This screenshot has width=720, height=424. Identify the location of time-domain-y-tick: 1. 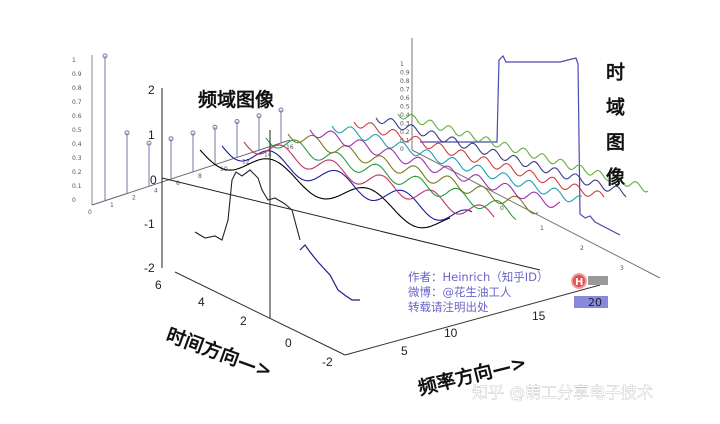
(402, 64).